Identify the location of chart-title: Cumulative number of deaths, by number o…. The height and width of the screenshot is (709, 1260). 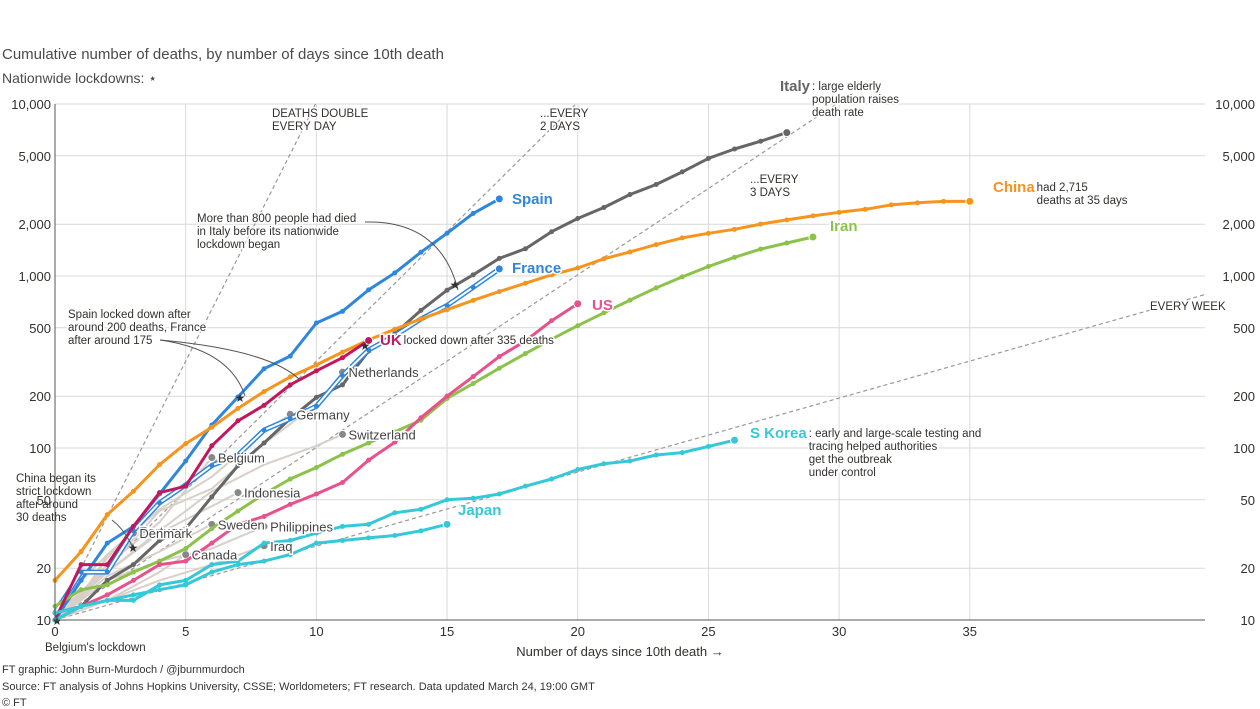
(223, 54).